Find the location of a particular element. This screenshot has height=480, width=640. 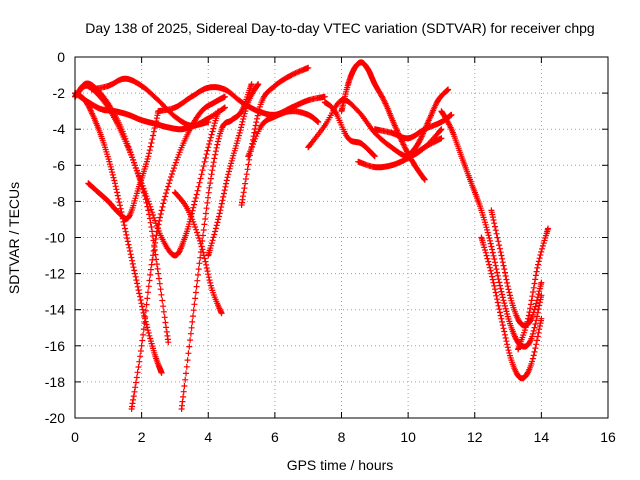

y-tick-label: -4 is located at coordinates (59, 129).